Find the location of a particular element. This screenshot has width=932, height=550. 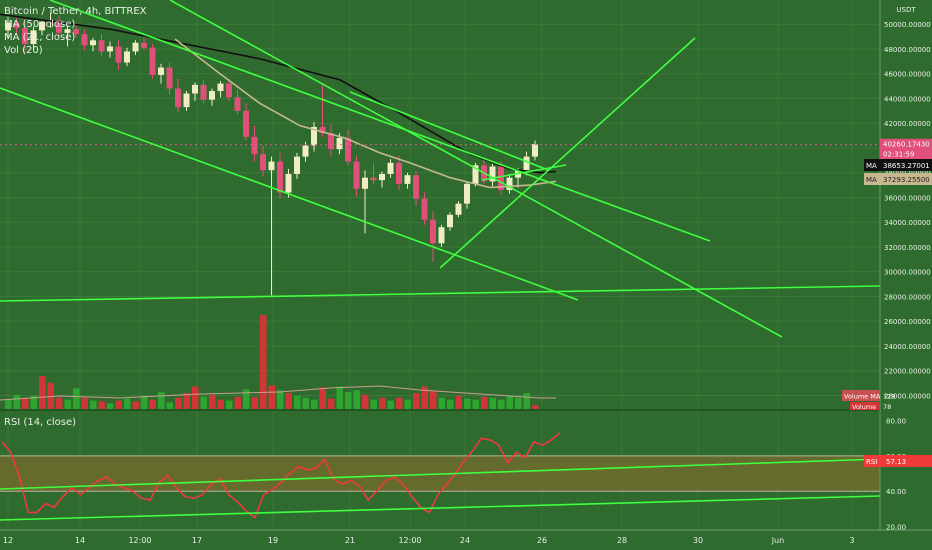

rsi-line is located at coordinates (281, 476).